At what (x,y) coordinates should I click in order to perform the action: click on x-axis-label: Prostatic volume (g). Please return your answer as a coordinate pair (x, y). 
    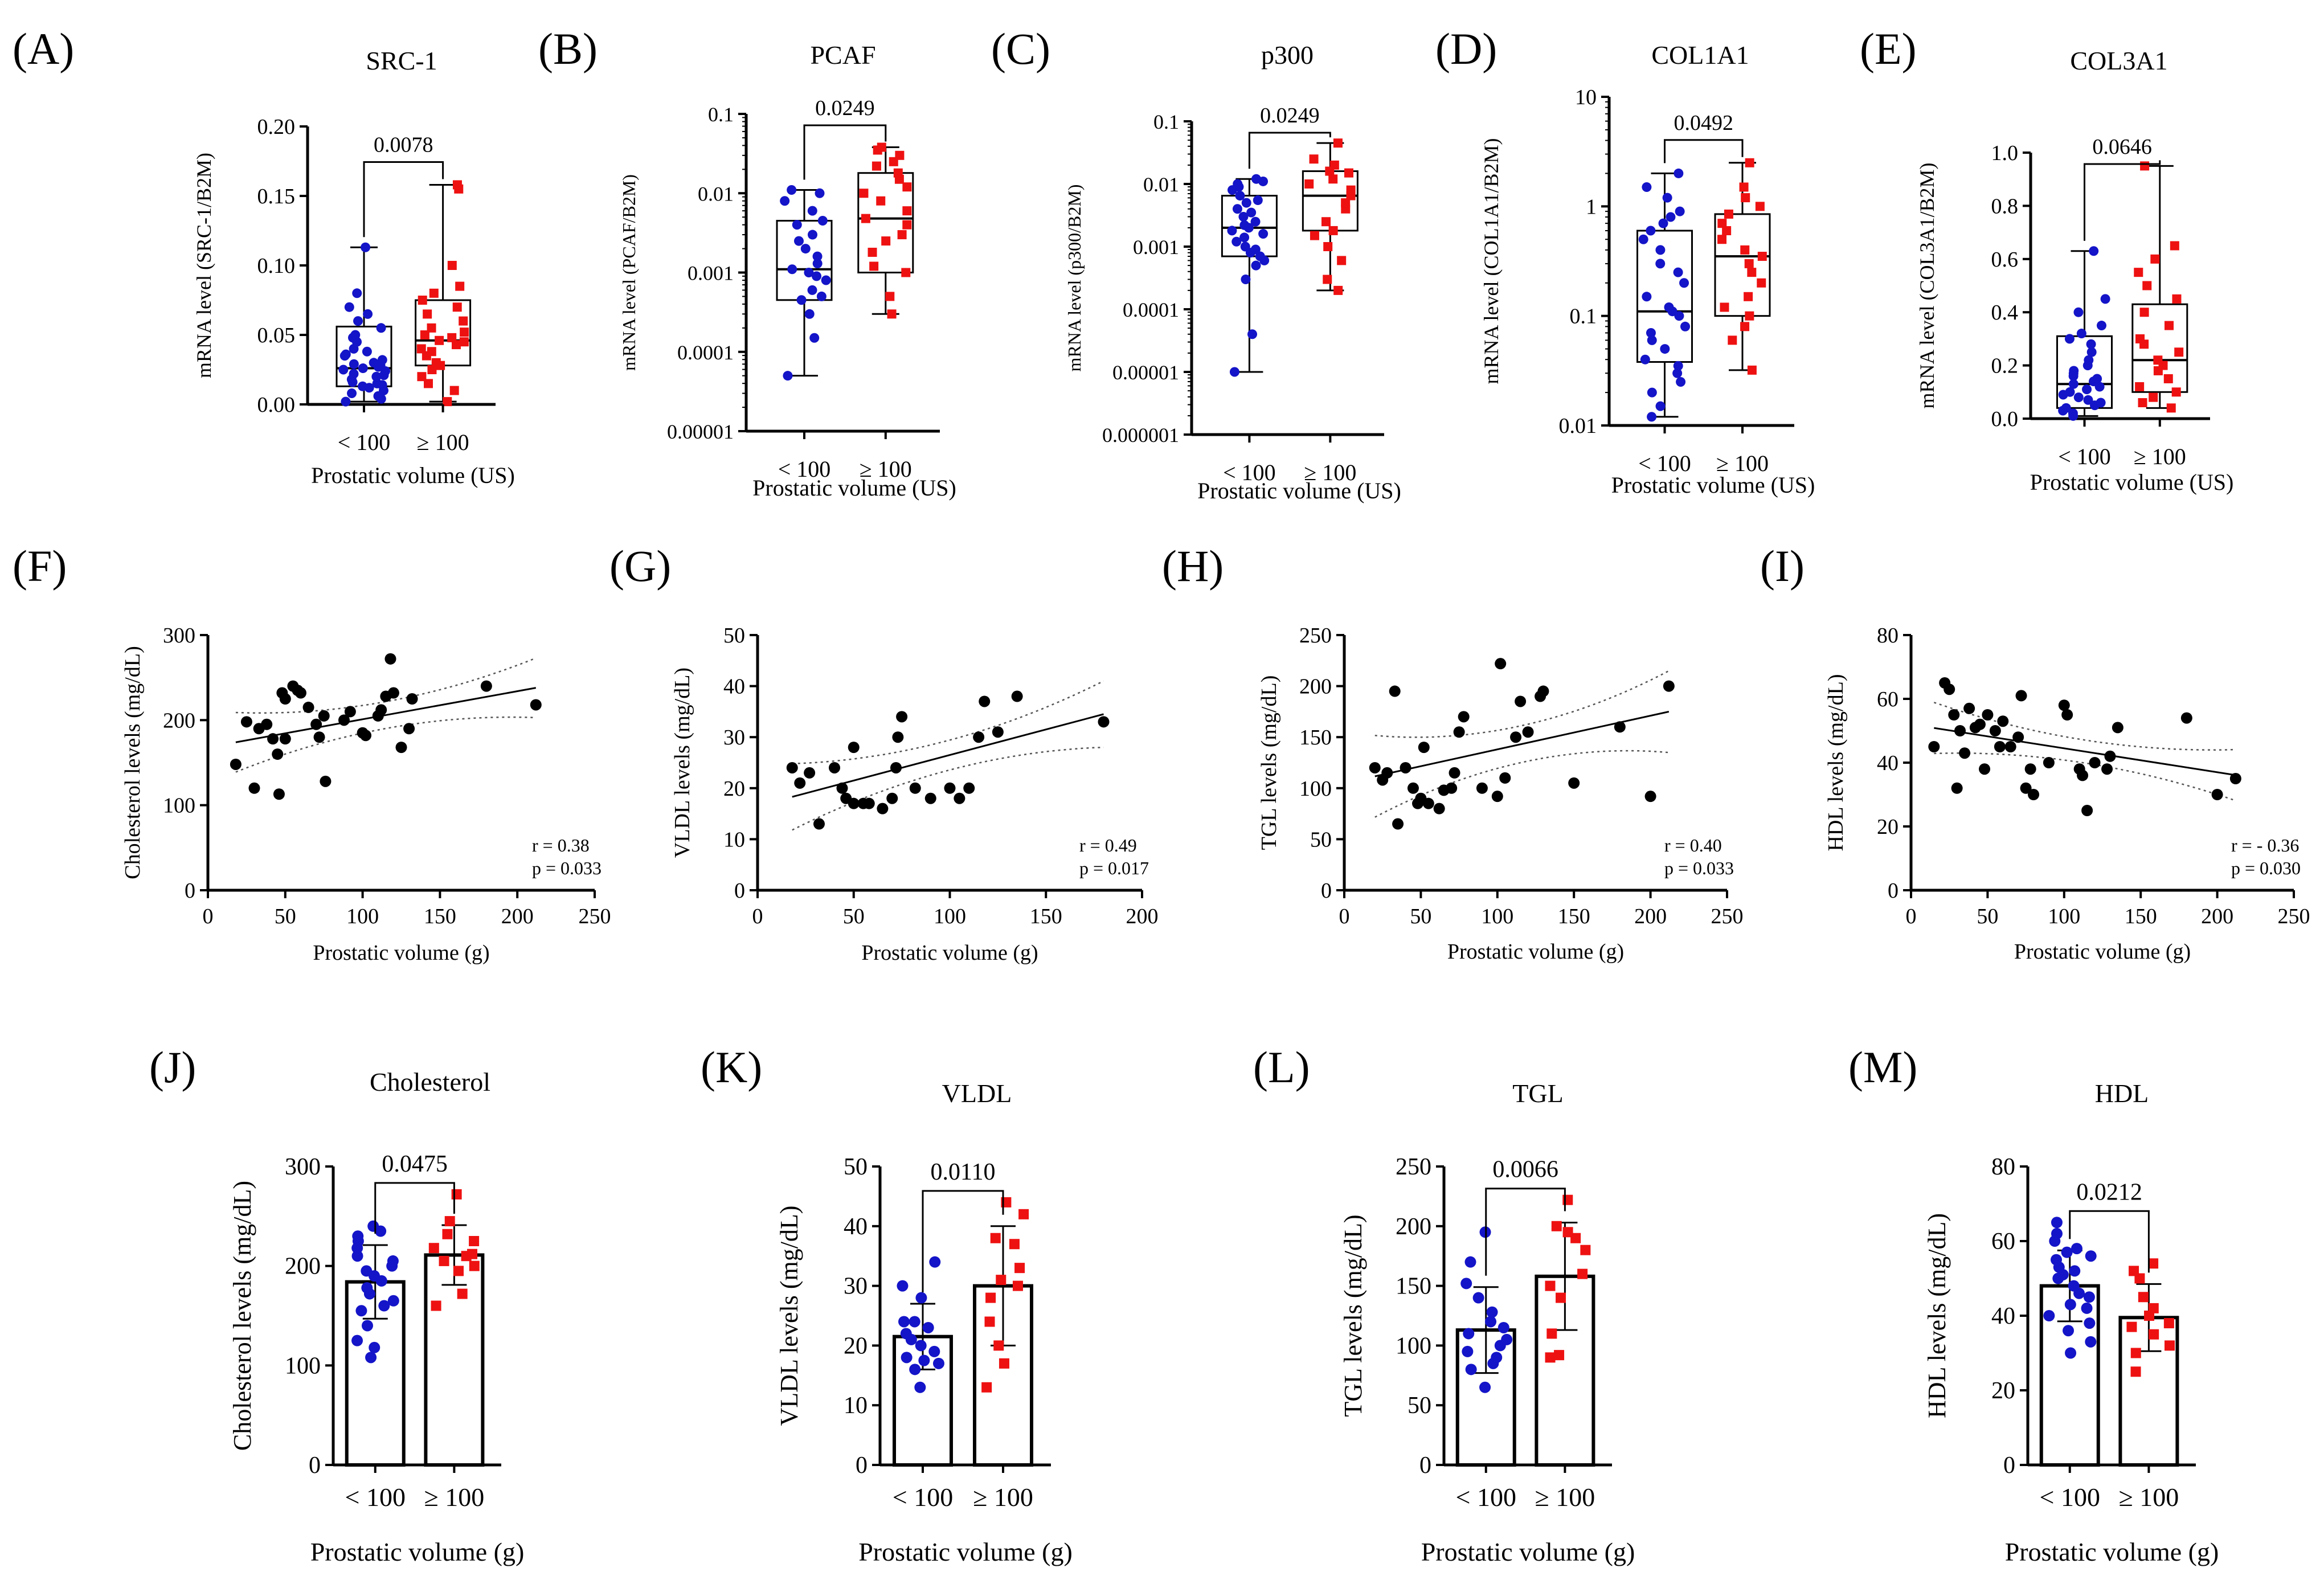
    Looking at the image, I should click on (1535, 952).